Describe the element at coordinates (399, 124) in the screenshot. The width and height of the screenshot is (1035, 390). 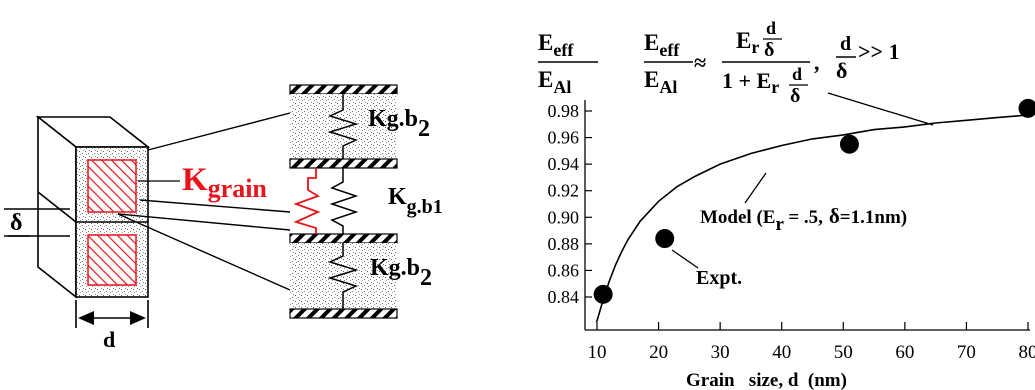
I see `spring-top-label: Kg.b2` at that location.